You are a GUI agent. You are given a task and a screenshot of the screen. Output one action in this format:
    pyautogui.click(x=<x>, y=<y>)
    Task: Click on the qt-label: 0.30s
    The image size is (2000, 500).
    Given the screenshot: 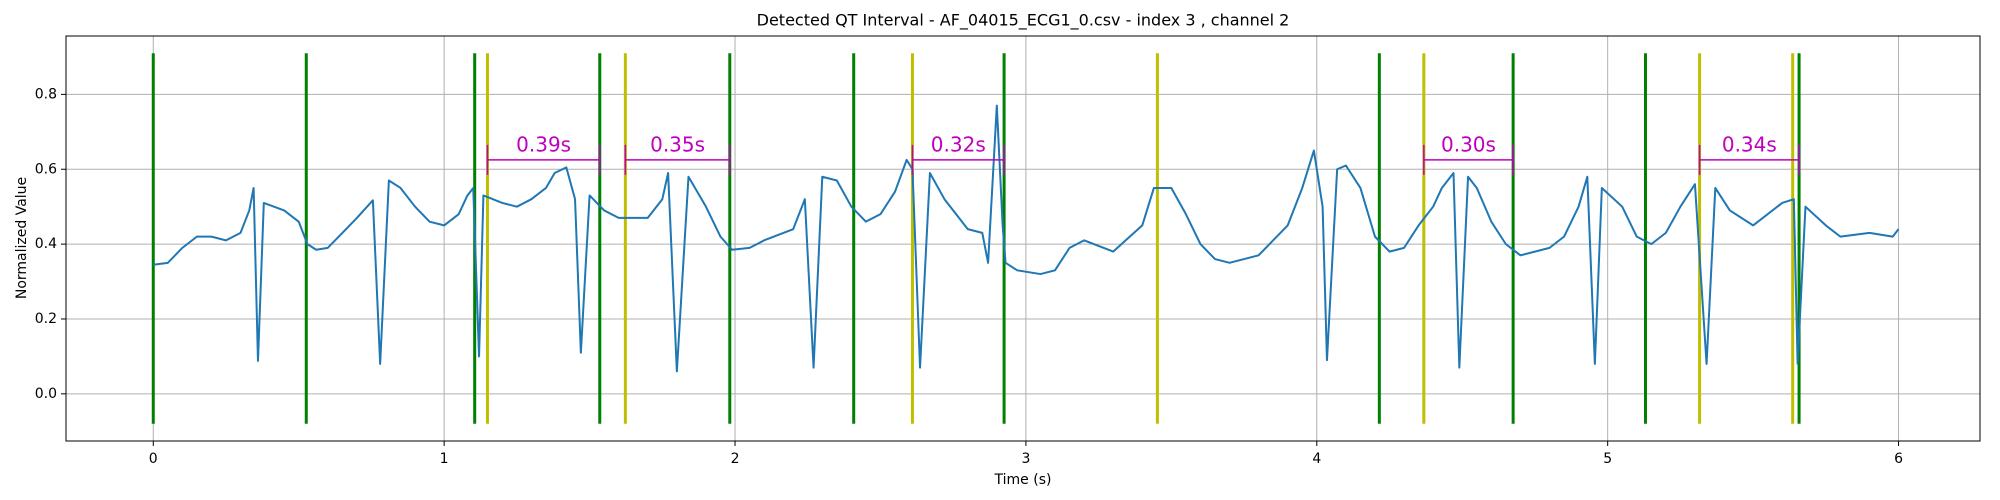 What is the action you would take?
    pyautogui.click(x=1468, y=144)
    